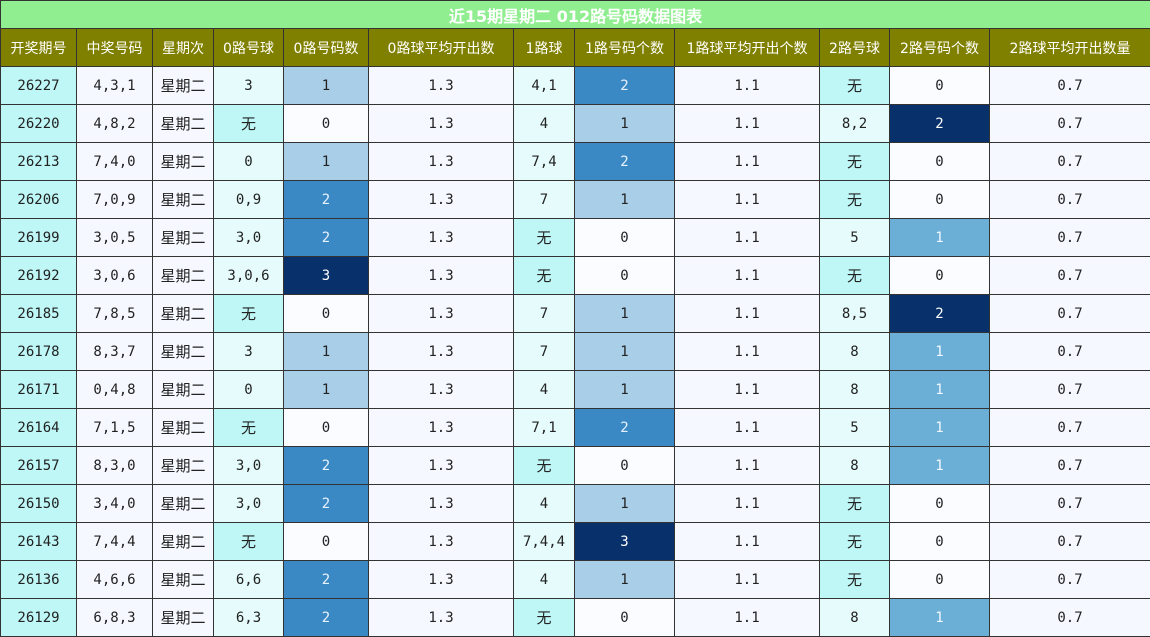  What do you see at coordinates (326, 276) in the screenshot?
I see `route0-count-cell: 3` at bounding box center [326, 276].